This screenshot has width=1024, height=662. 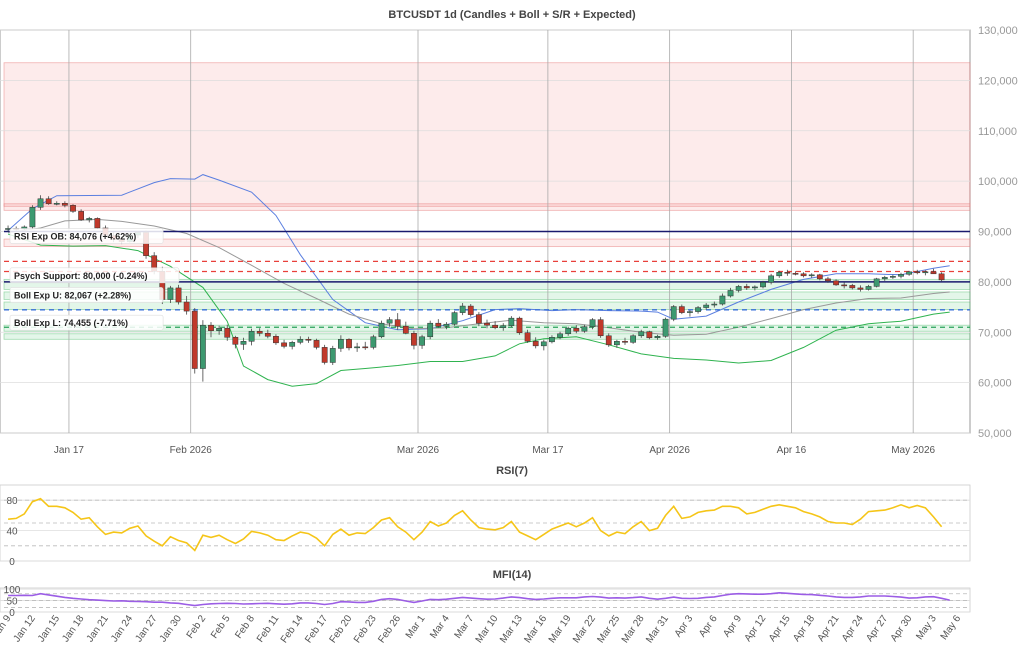 What do you see at coordinates (511, 629) in the screenshot?
I see `bottom-date-label: Mar 13` at bounding box center [511, 629].